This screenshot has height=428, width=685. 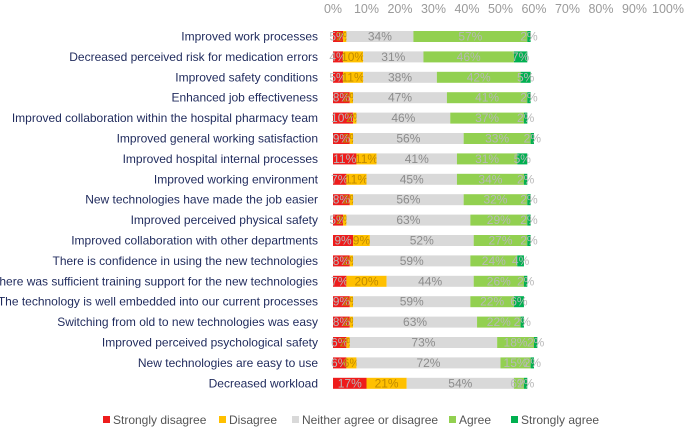 What do you see at coordinates (567, 9) in the screenshot?
I see `x-tick-label: 70%` at bounding box center [567, 9].